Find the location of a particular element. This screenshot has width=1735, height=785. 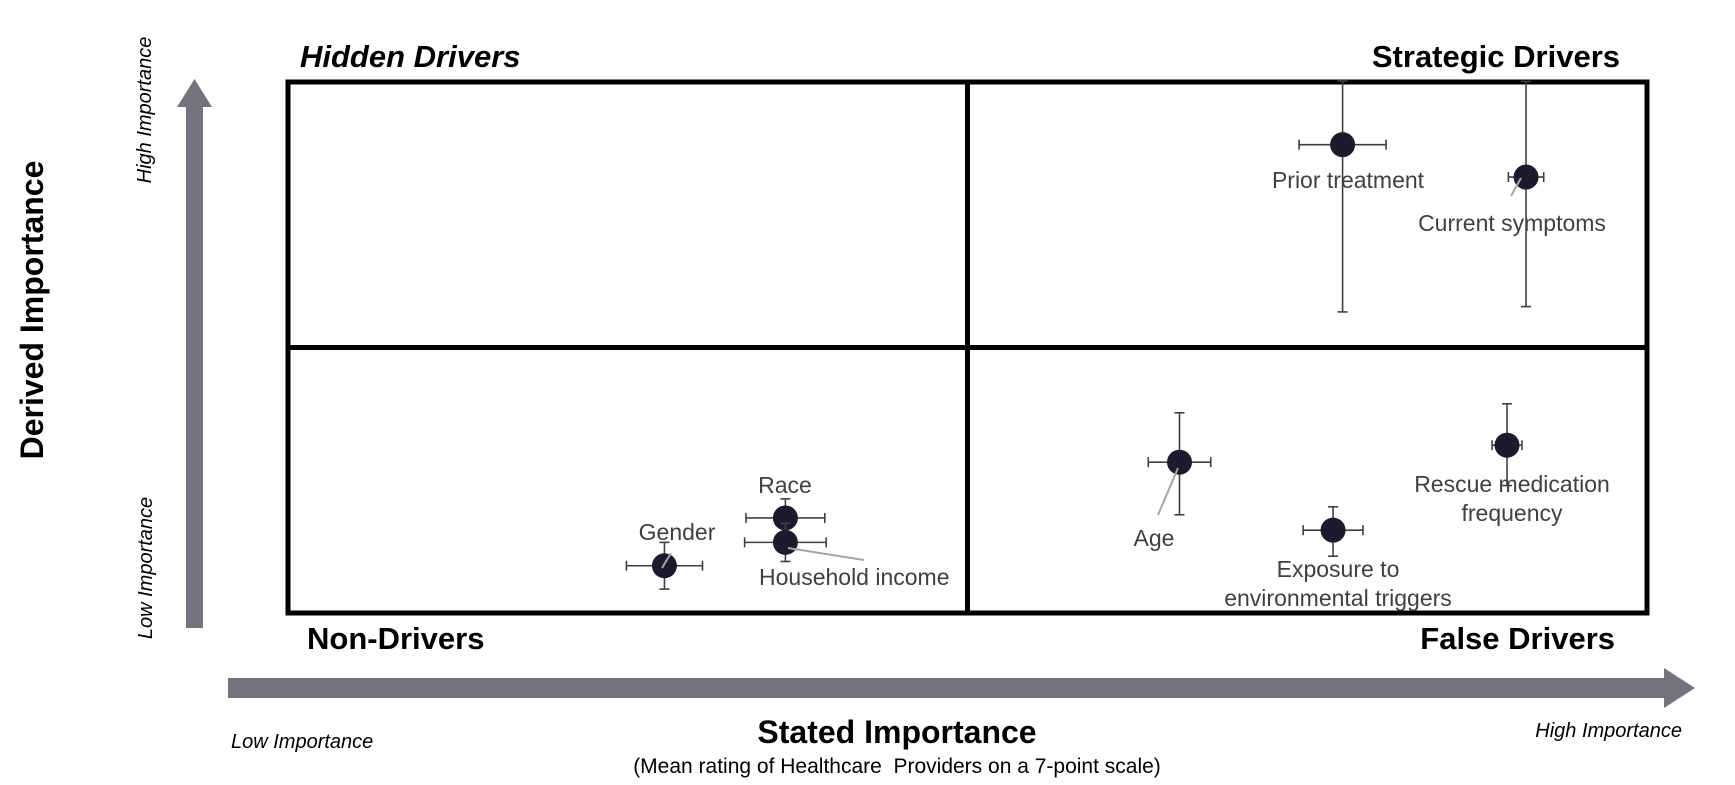

data-point-label: Gender is located at coordinates (677, 532).